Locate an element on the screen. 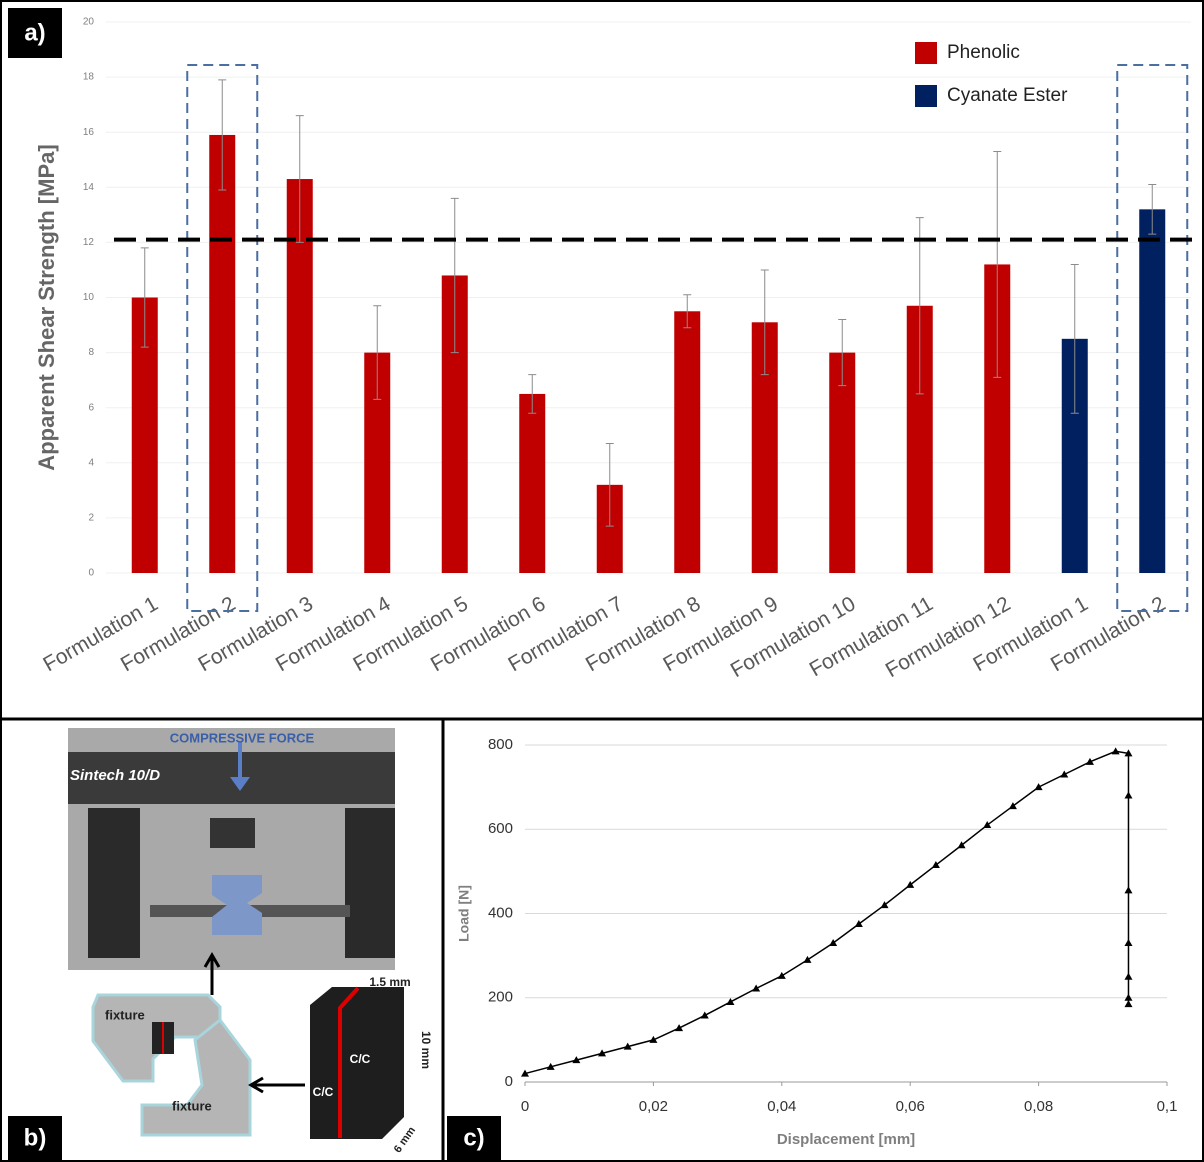 The height and width of the screenshot is (1162, 1204). y-tick-label: 6 is located at coordinates (91, 407).